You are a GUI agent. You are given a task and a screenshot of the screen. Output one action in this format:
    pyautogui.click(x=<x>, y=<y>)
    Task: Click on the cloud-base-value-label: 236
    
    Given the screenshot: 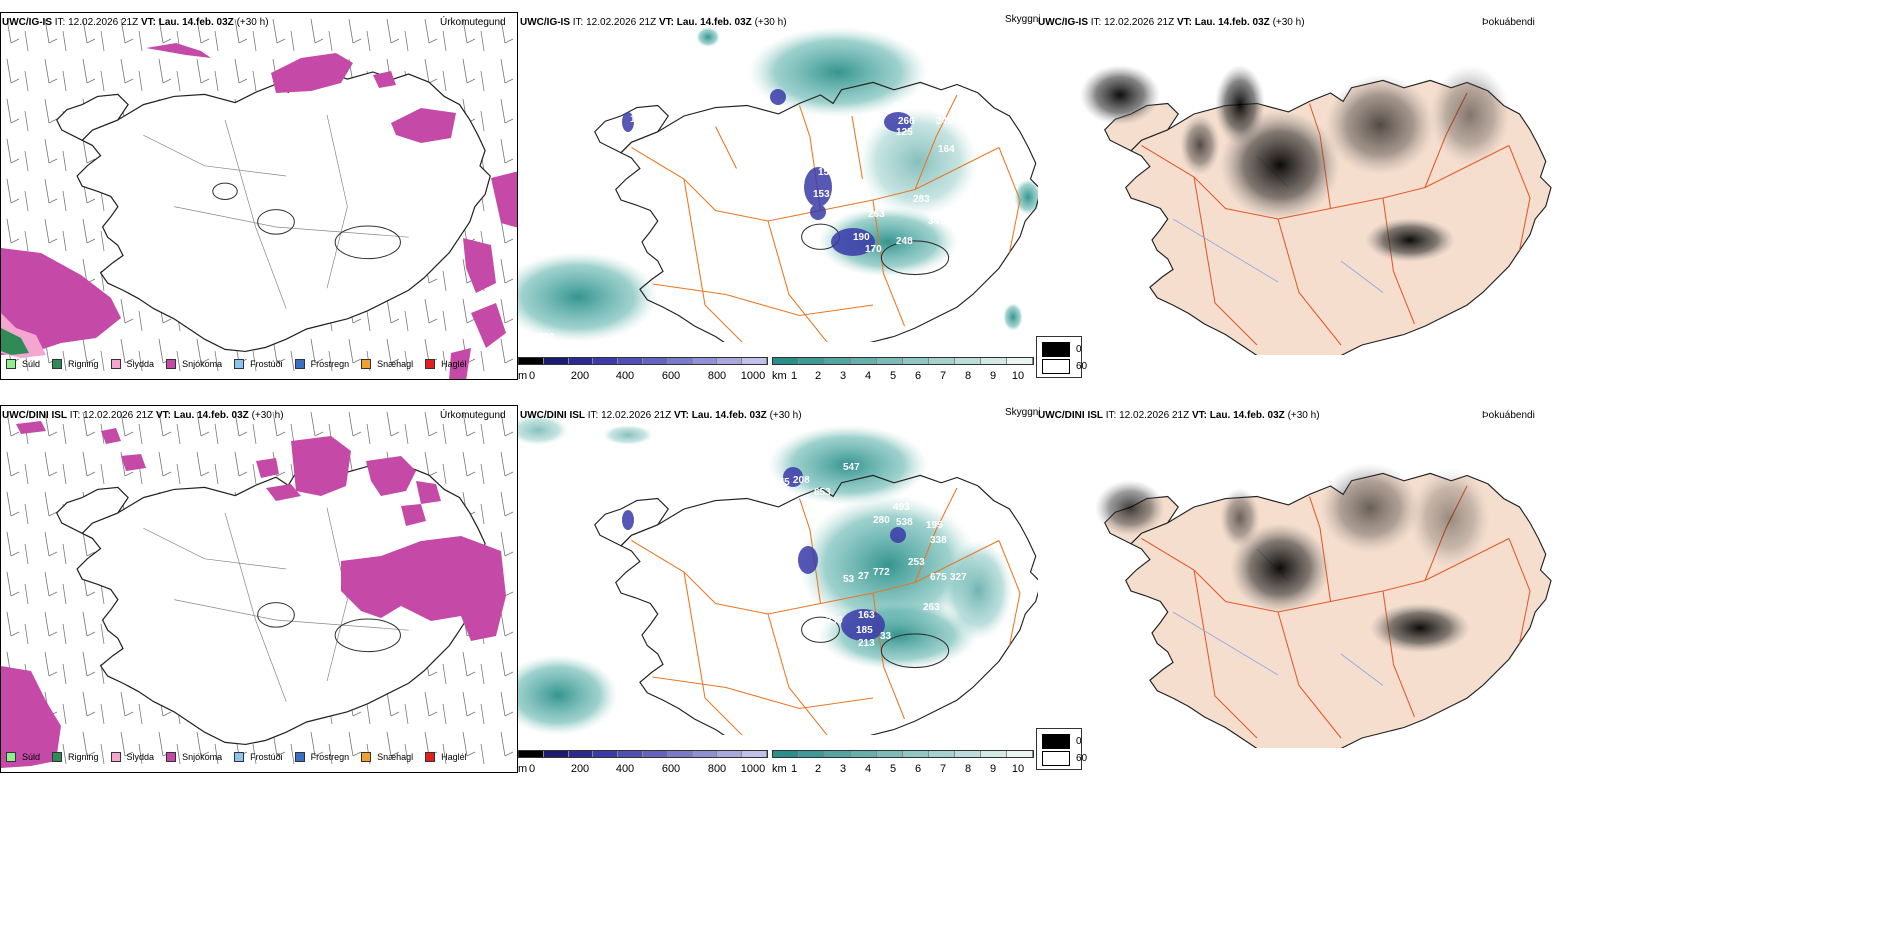 What is the action you would take?
    pyautogui.click(x=834, y=620)
    